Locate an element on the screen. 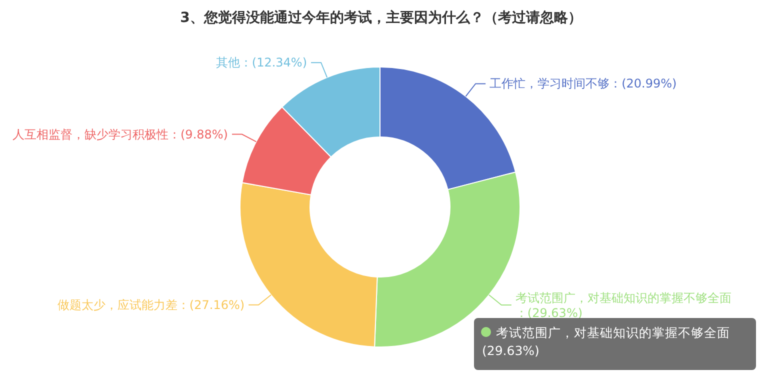 The image size is (762, 372). slice-label: 做题太少，应试能力差：(27.16%) is located at coordinates (151, 305).